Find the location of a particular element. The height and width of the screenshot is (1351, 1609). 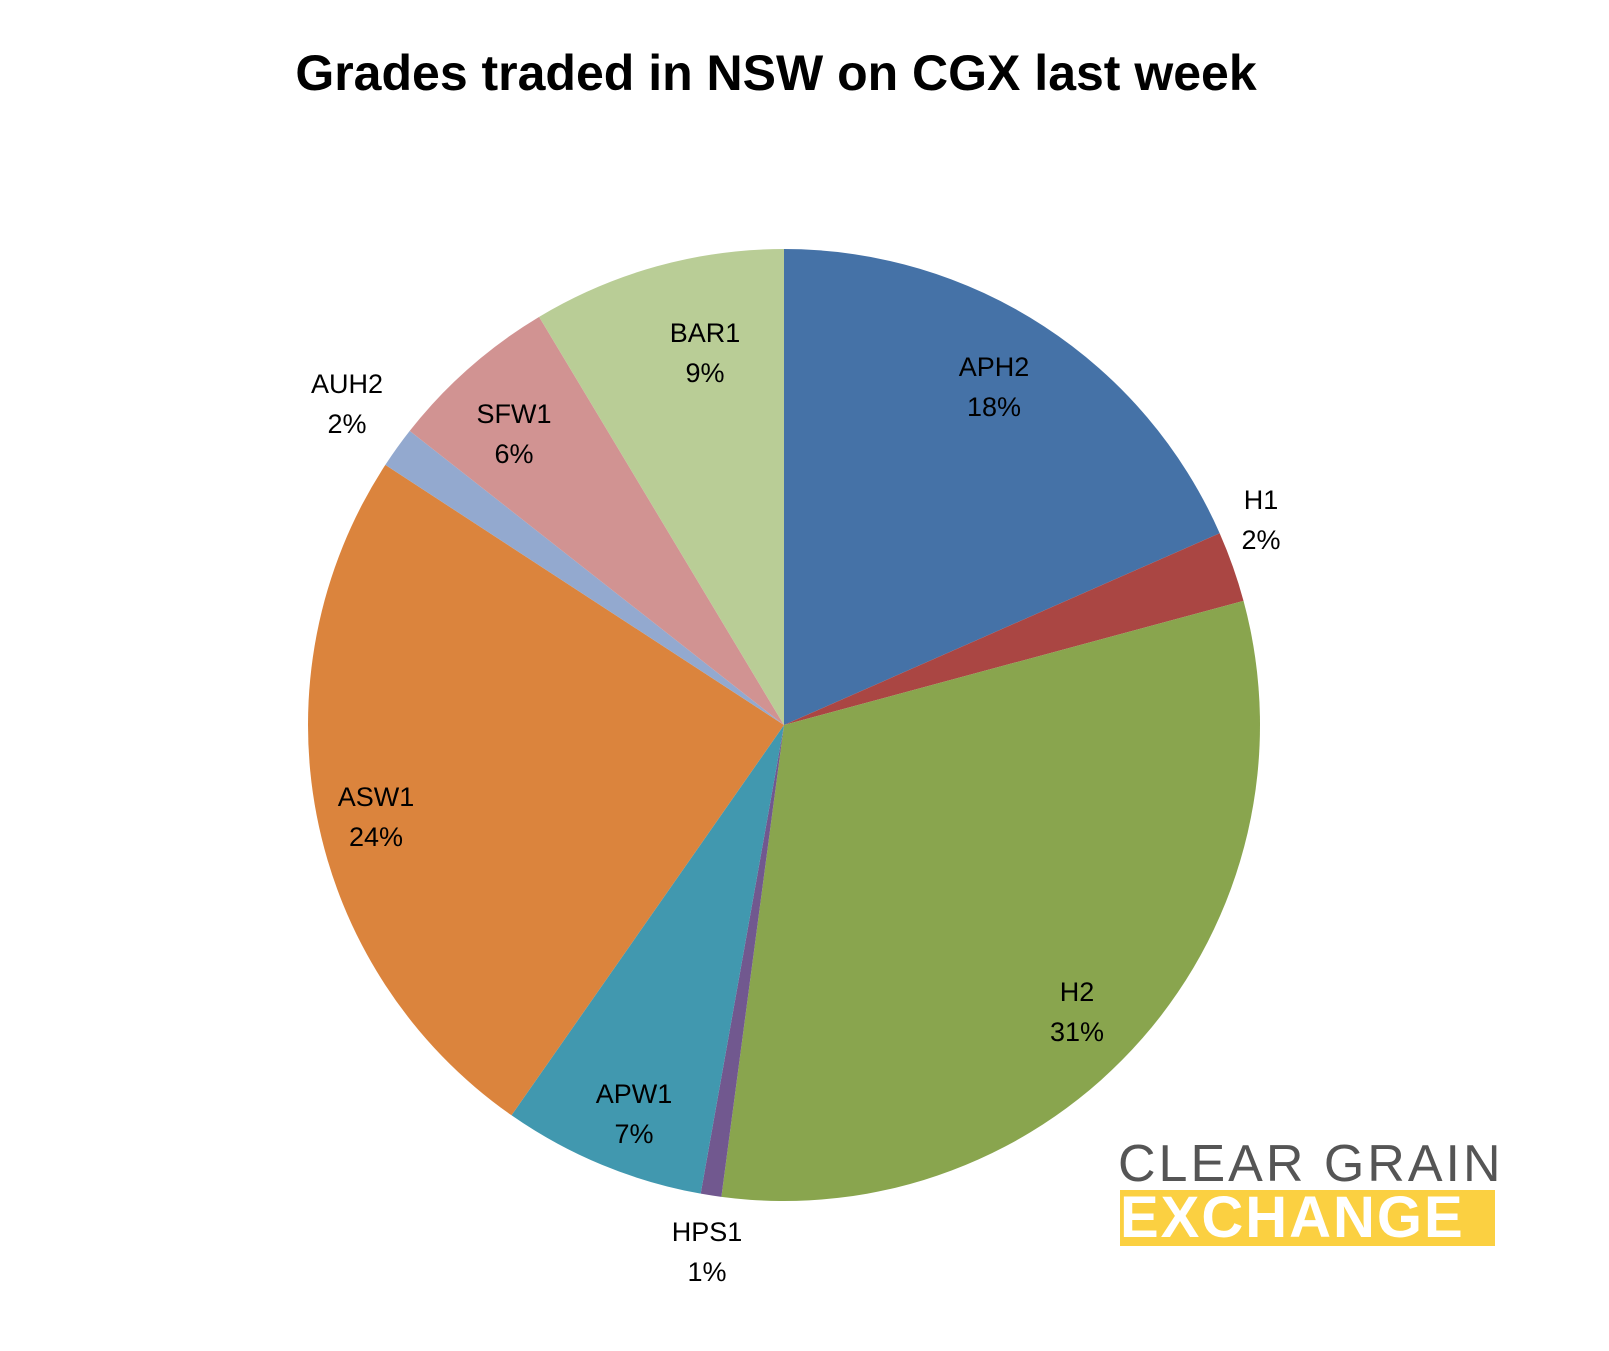

pie-slice-asw1 is located at coordinates (545, 790).